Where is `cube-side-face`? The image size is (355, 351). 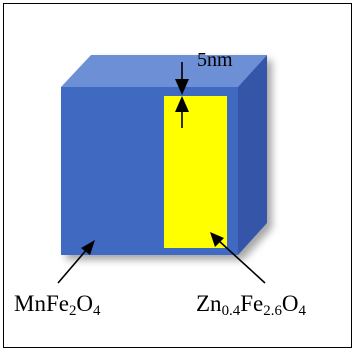
cube-side-face is located at coordinates (252, 155).